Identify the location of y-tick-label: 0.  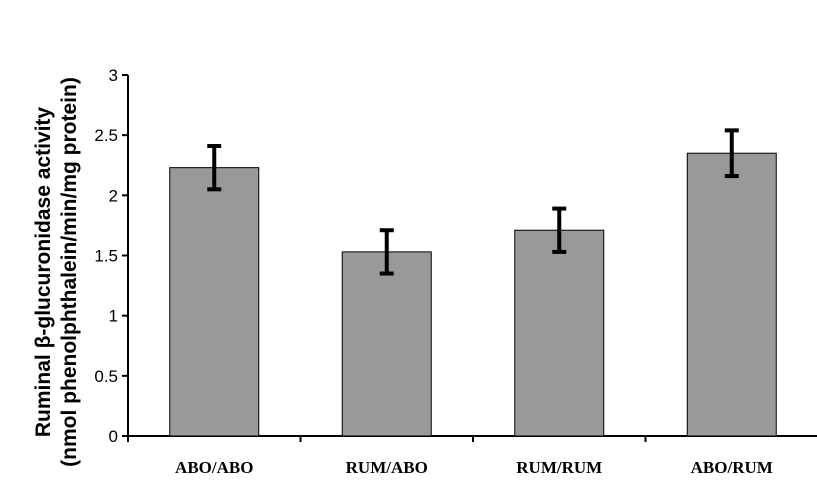
(113, 436).